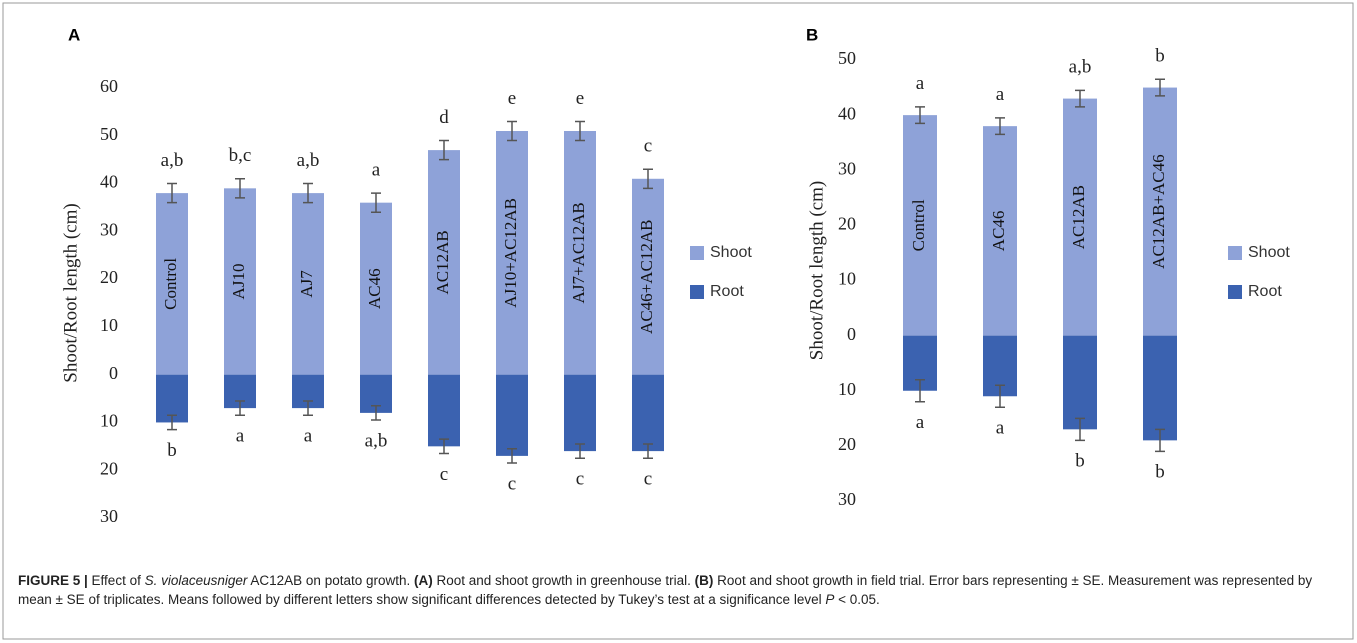 The width and height of the screenshot is (1357, 643). What do you see at coordinates (118, 580) in the screenshot?
I see `caption-part: Effect of` at bounding box center [118, 580].